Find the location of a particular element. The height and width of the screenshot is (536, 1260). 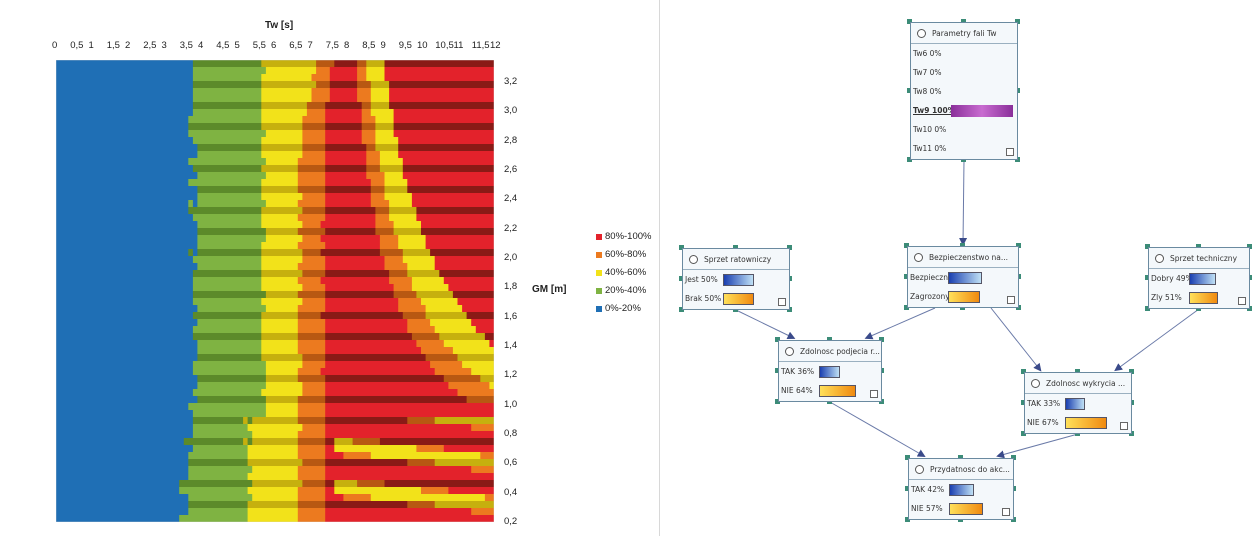

node-techn: Sprzet techniczny Dobry 49% Zly 51% is located at coordinates (1199, 278).